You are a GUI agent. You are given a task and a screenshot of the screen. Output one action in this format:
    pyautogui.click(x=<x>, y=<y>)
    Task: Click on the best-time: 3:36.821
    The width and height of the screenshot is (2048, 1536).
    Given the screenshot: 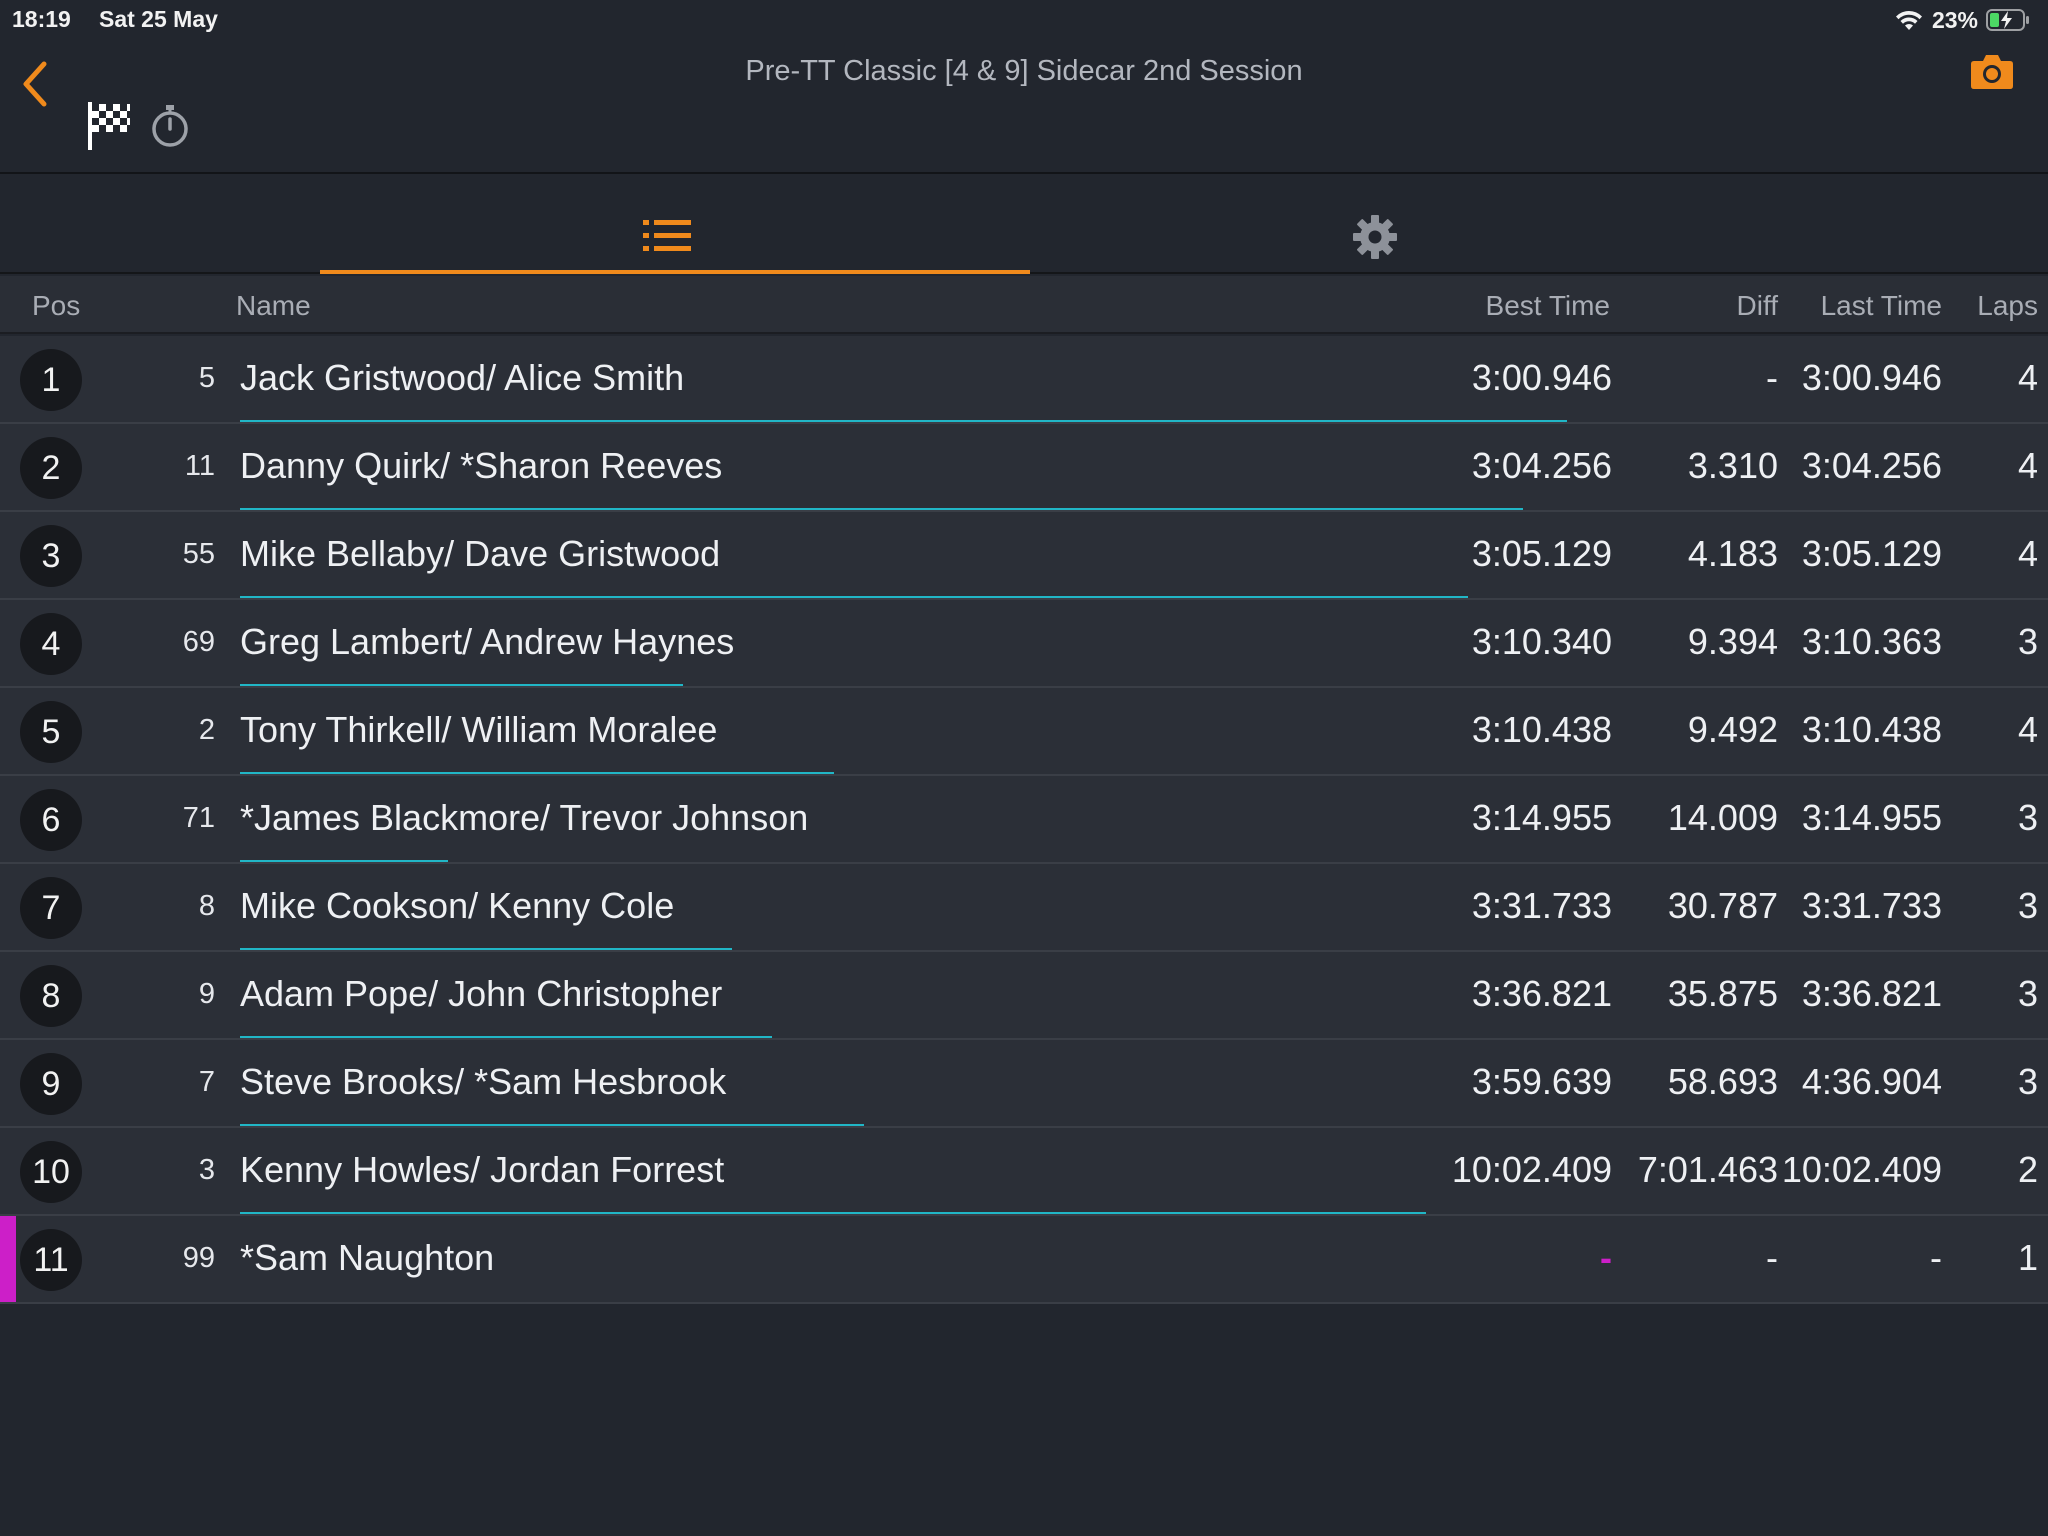 What is the action you would take?
    pyautogui.click(x=1541, y=993)
    